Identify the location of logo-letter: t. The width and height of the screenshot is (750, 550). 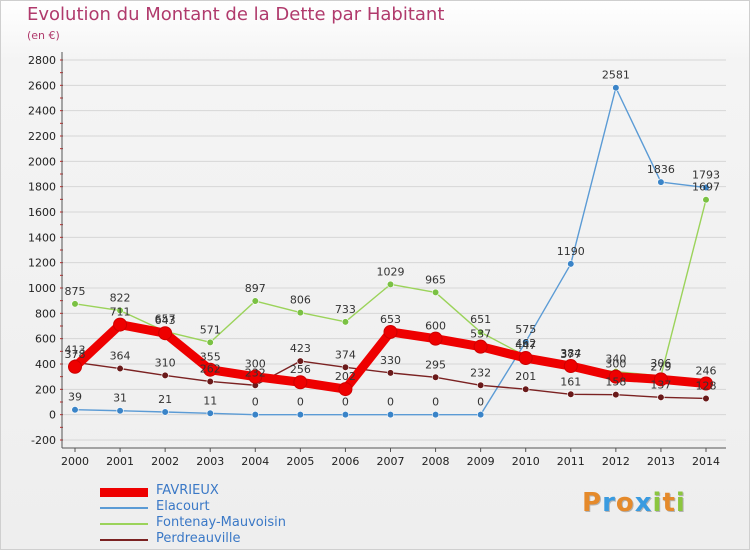
(669, 503).